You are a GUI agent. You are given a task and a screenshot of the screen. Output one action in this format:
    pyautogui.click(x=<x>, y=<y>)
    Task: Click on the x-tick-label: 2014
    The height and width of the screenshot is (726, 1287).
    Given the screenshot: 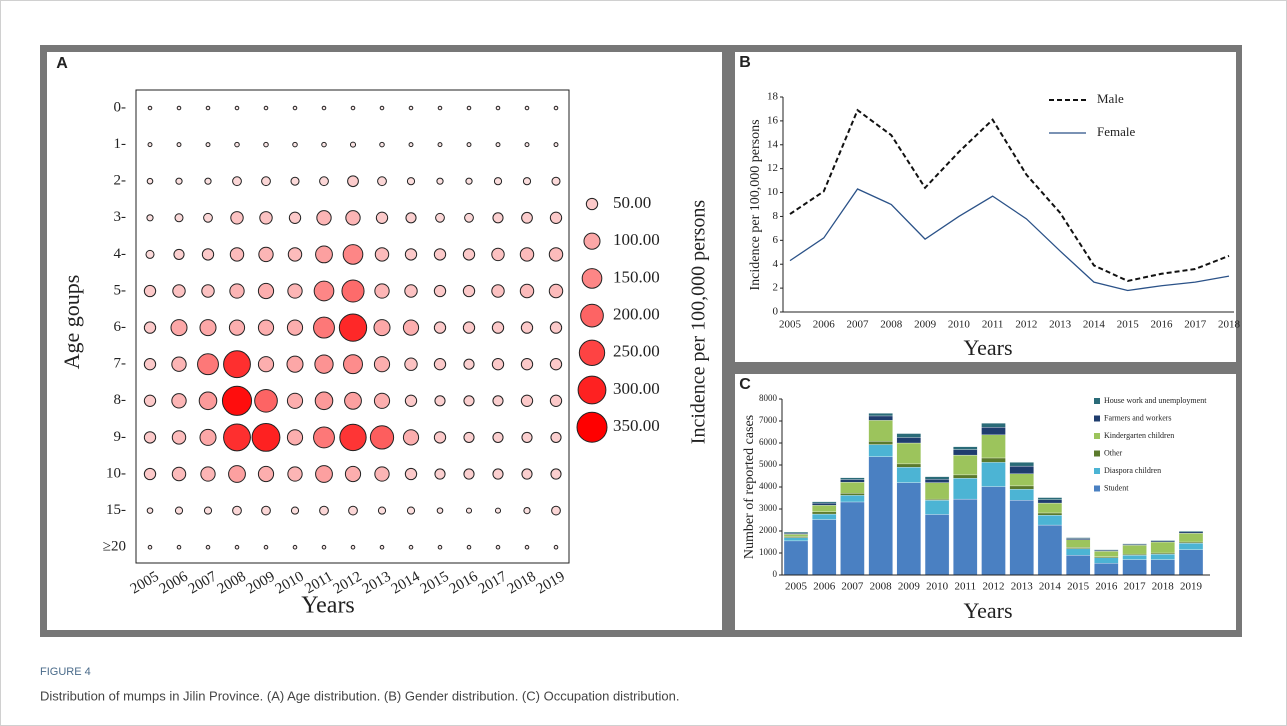 What is the action you would take?
    pyautogui.click(x=1094, y=325)
    